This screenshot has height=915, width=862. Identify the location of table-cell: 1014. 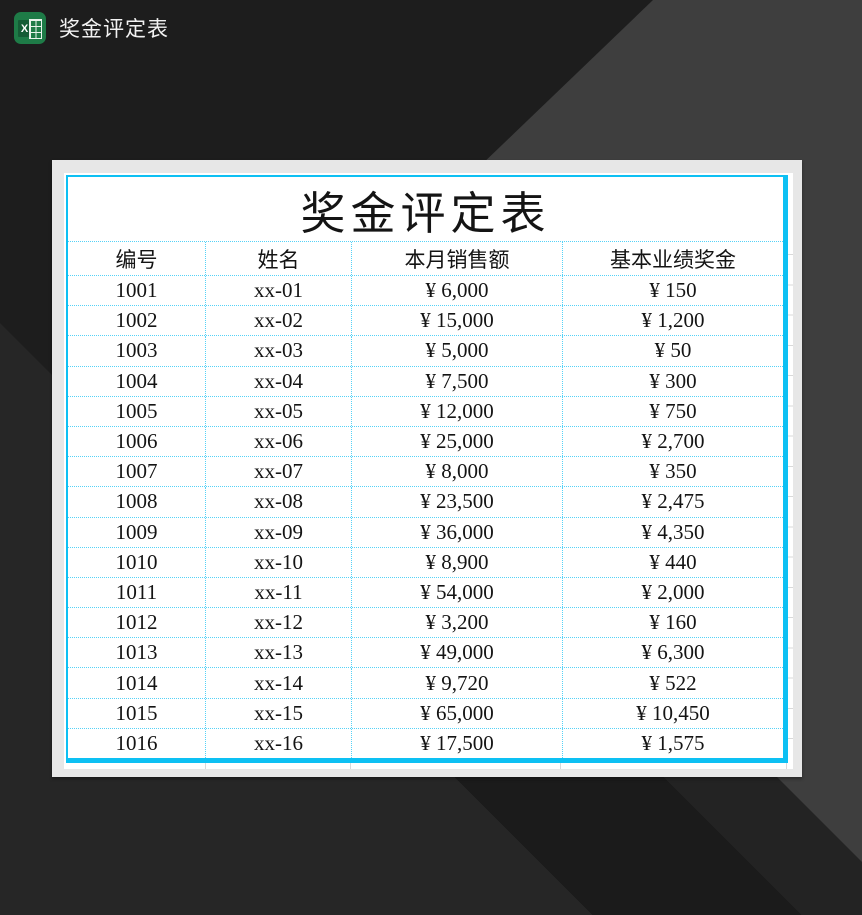
(137, 683).